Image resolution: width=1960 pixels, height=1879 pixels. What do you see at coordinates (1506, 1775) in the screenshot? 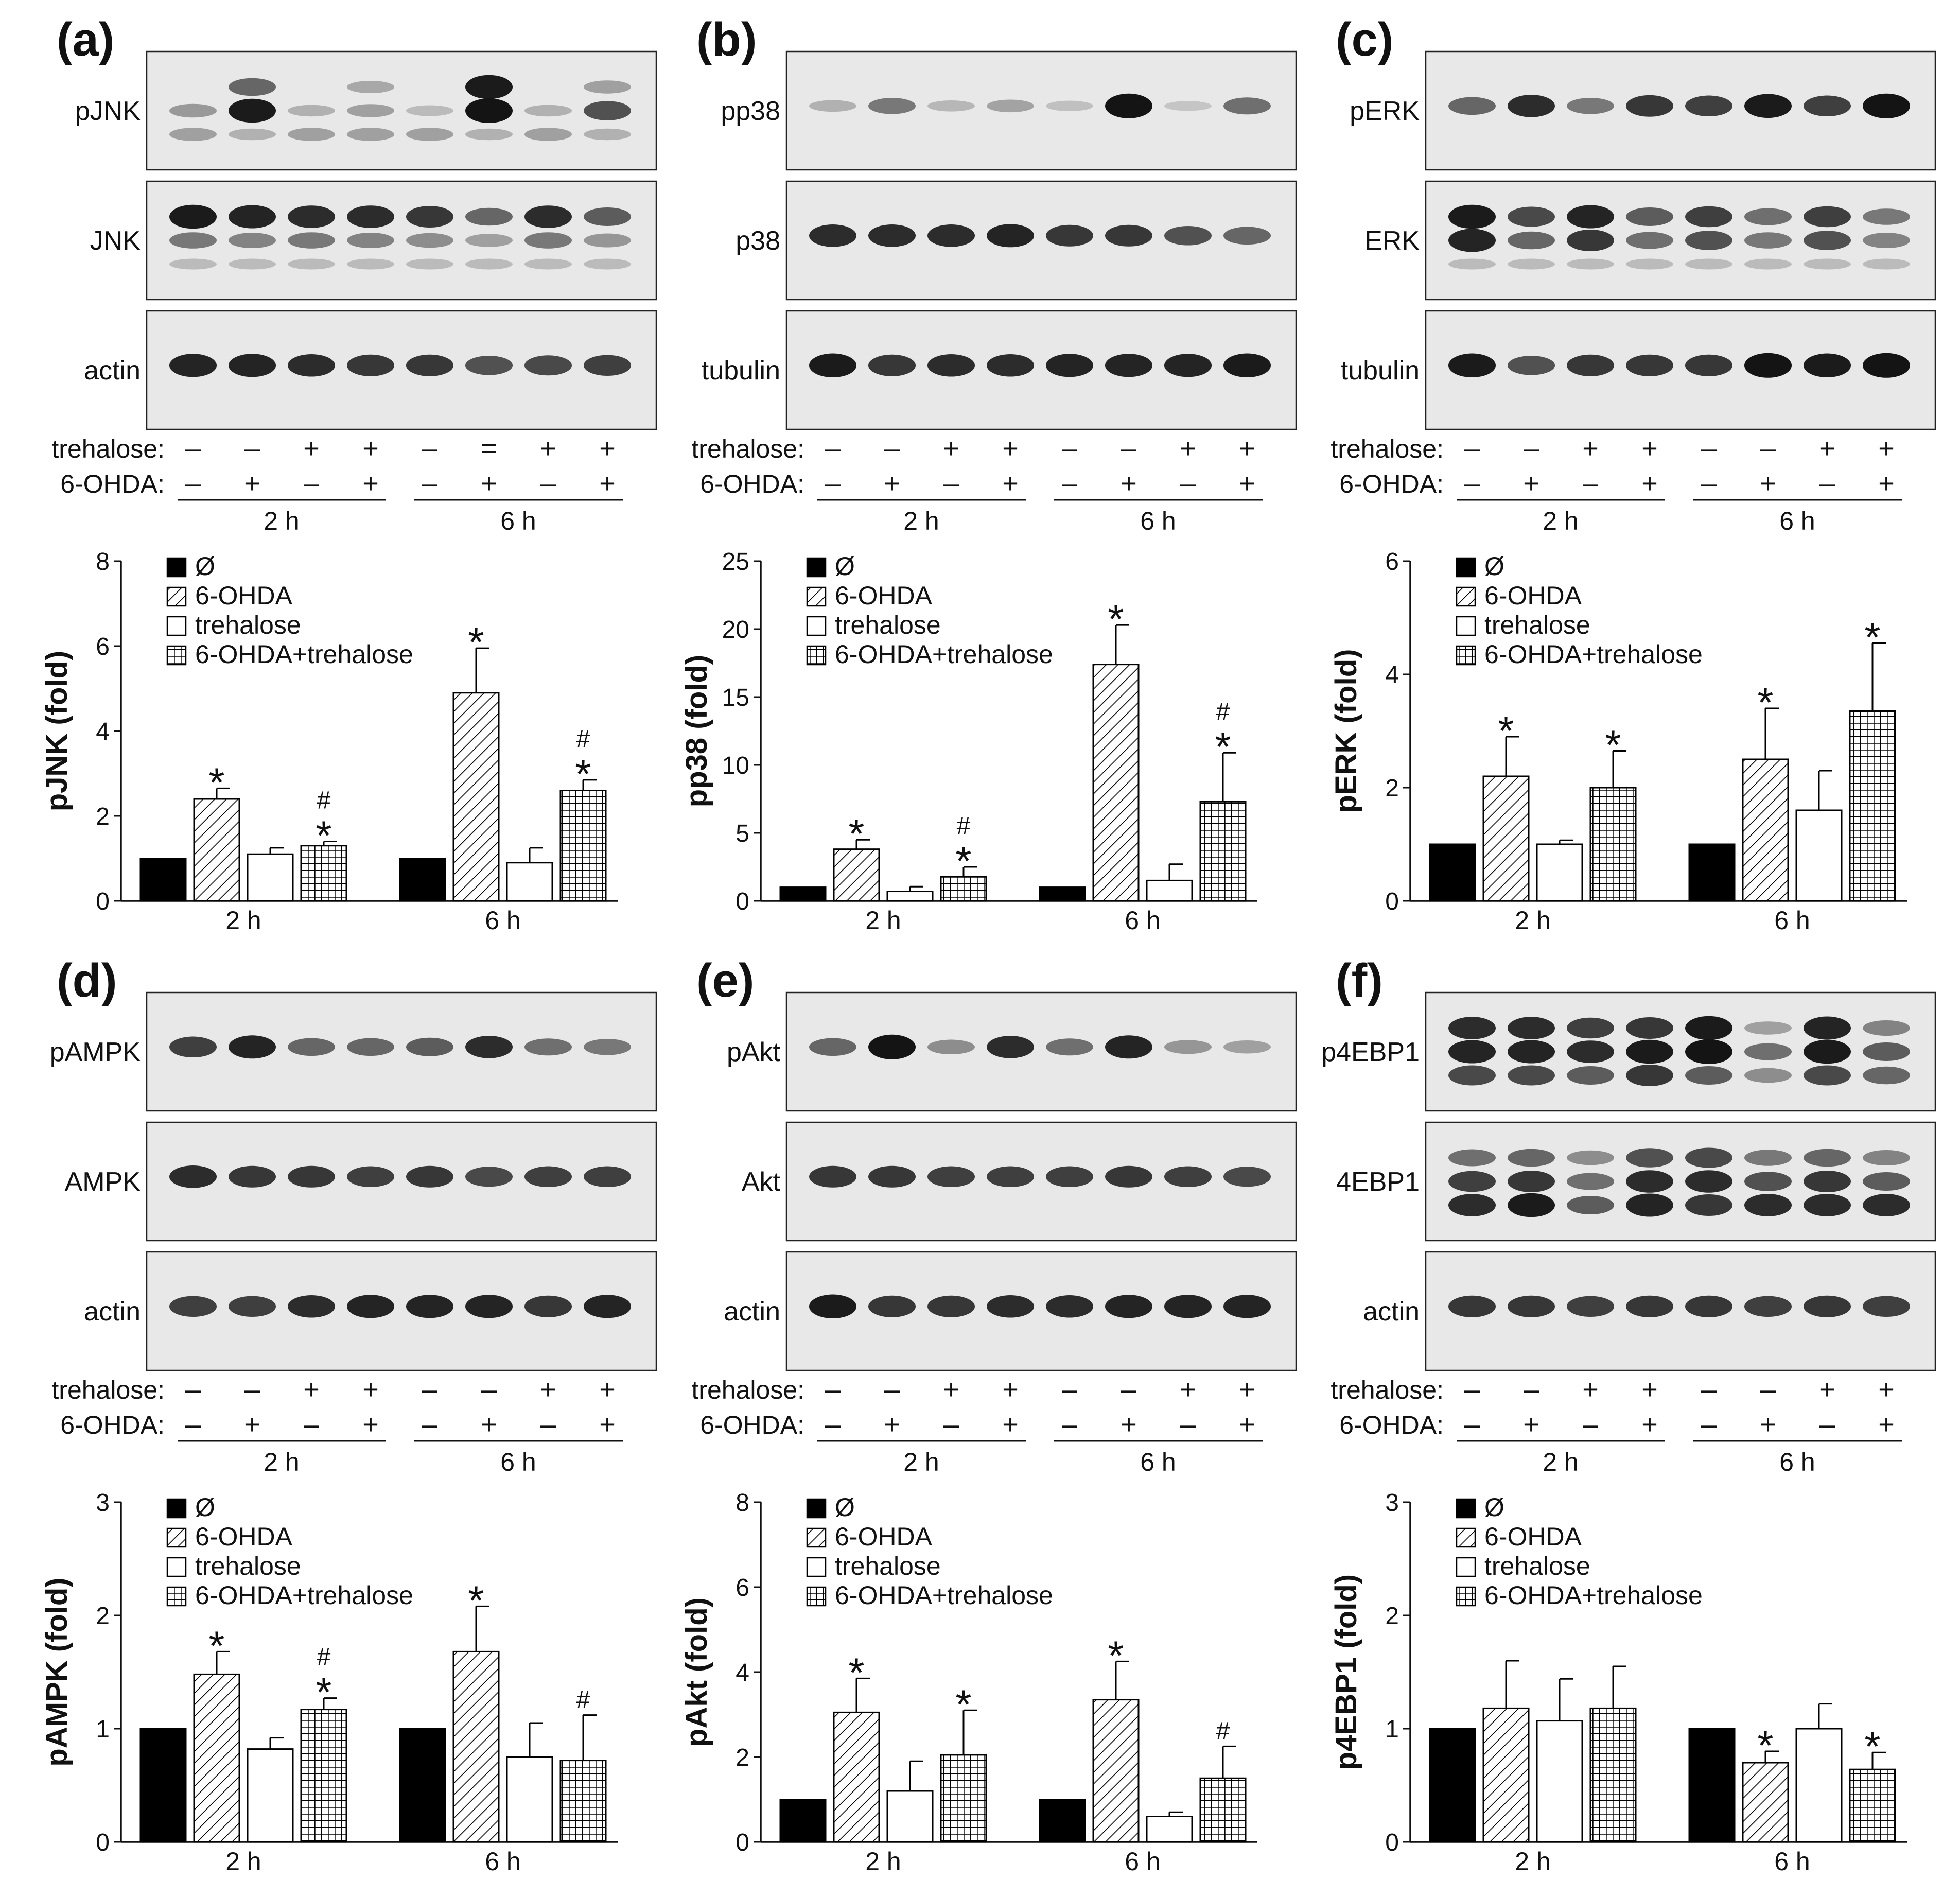
I see `bar-6-ohda-2h` at bounding box center [1506, 1775].